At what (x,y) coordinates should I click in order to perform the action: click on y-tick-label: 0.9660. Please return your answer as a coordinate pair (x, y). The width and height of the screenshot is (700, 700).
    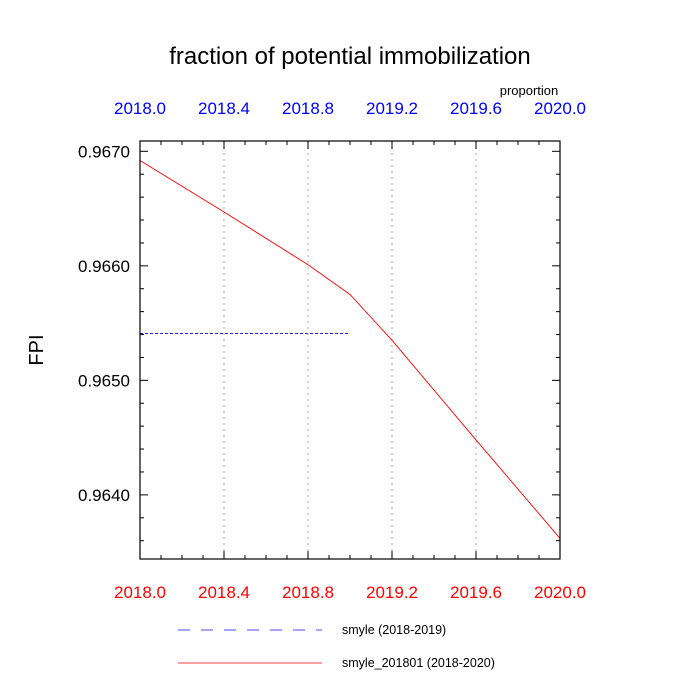
    Looking at the image, I should click on (104, 266).